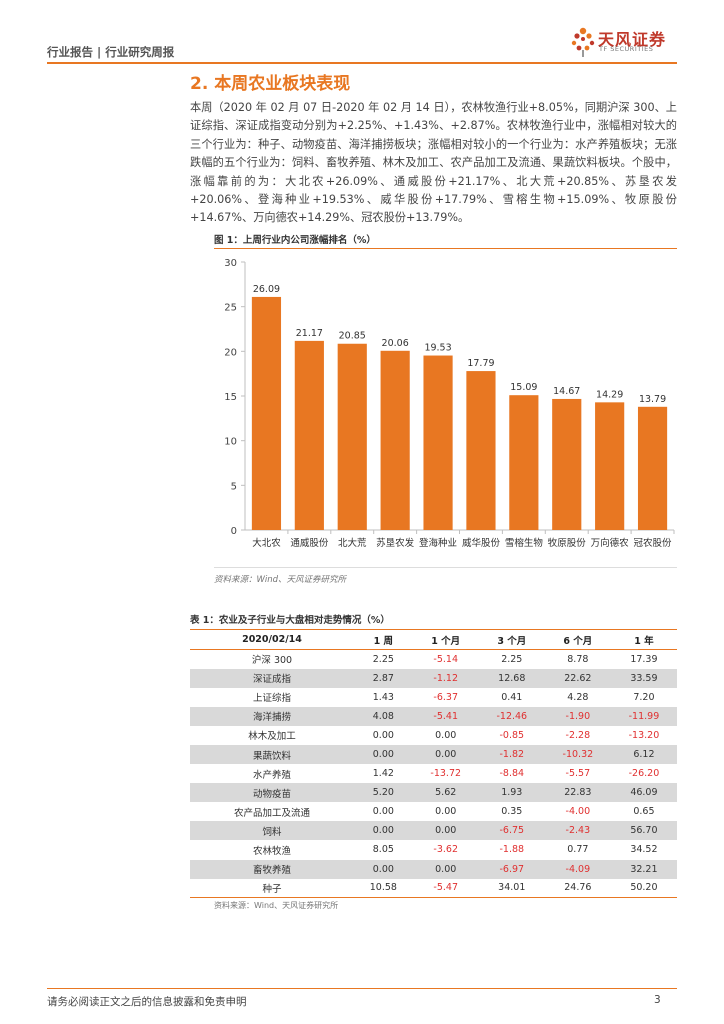 Image resolution: width=724 pixels, height=1024 pixels. I want to click on tf-securities-logo: 天风证券 TF SECURITIES, so click(625, 42).